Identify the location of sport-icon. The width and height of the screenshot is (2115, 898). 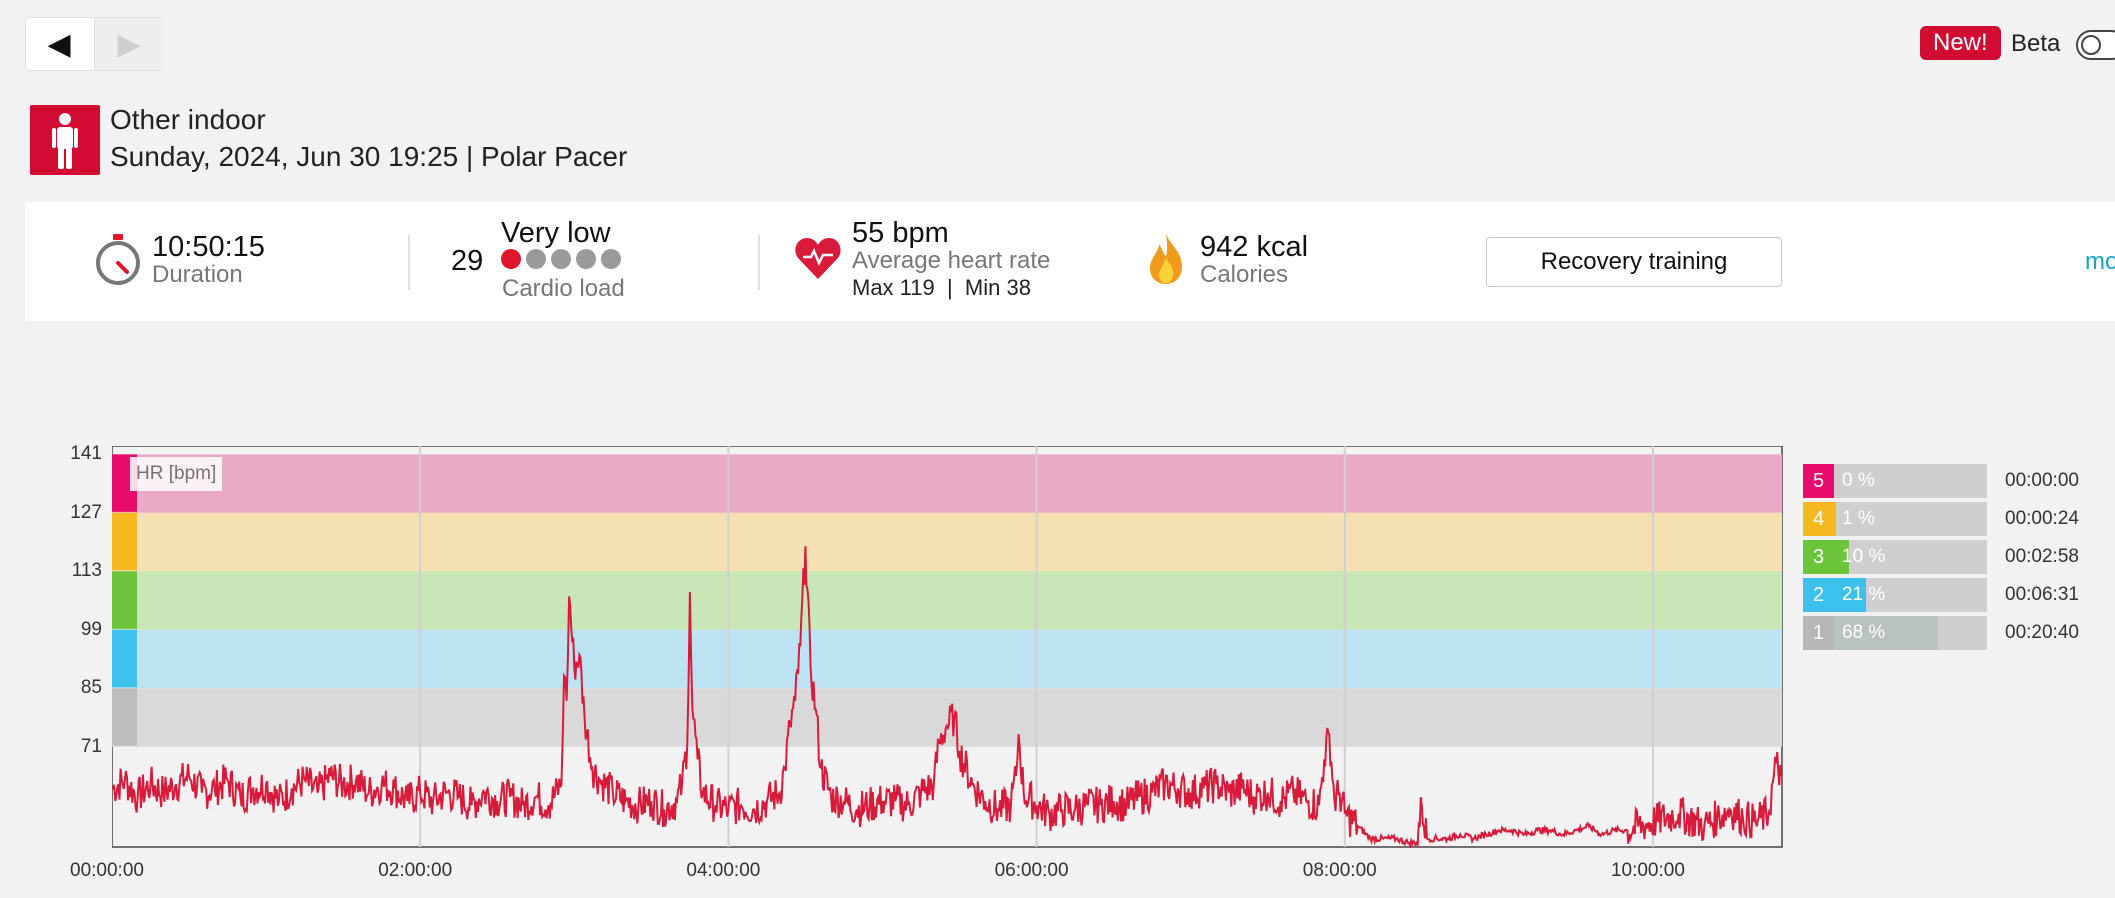
(65, 140).